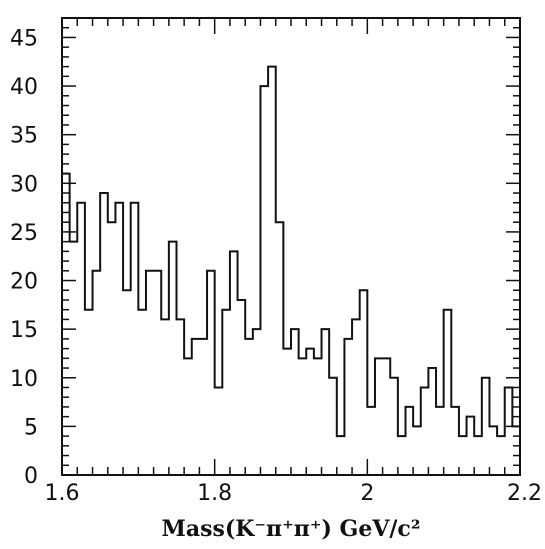  What do you see at coordinates (31, 476) in the screenshot?
I see `y-tick-label: 0` at bounding box center [31, 476].